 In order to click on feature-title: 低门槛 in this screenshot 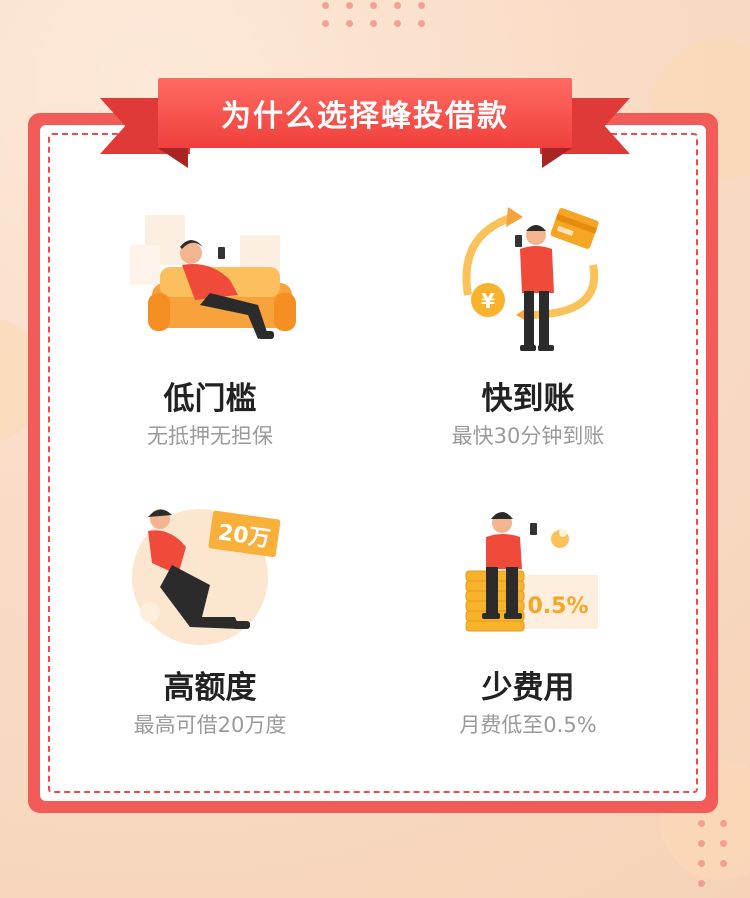, I will do `click(210, 399)`.